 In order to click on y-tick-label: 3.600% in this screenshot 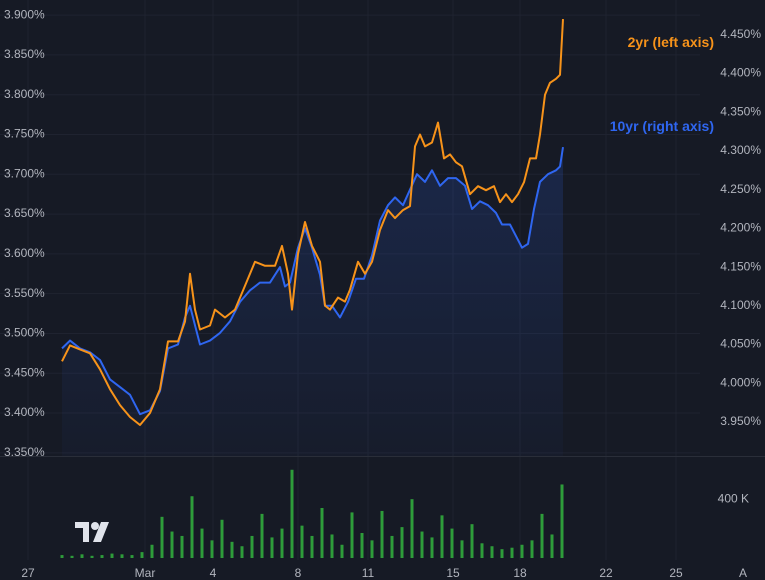, I will do `click(24, 253)`.